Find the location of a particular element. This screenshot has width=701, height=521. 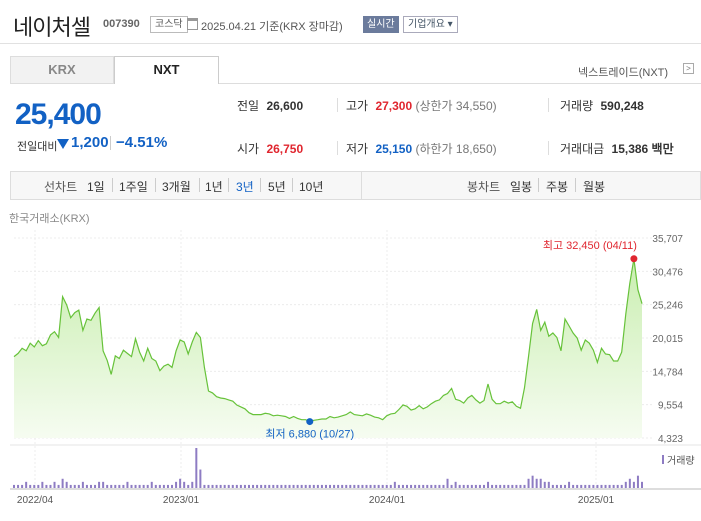

x-tick-label: 2022/04 is located at coordinates (35, 500).